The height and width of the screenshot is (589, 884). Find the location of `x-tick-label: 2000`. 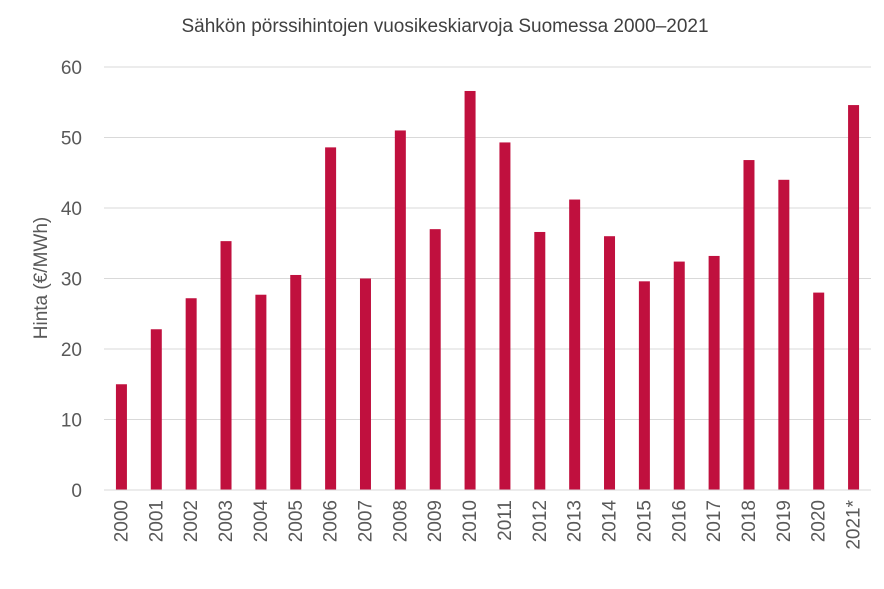

x-tick-label: 2000 is located at coordinates (121, 521).